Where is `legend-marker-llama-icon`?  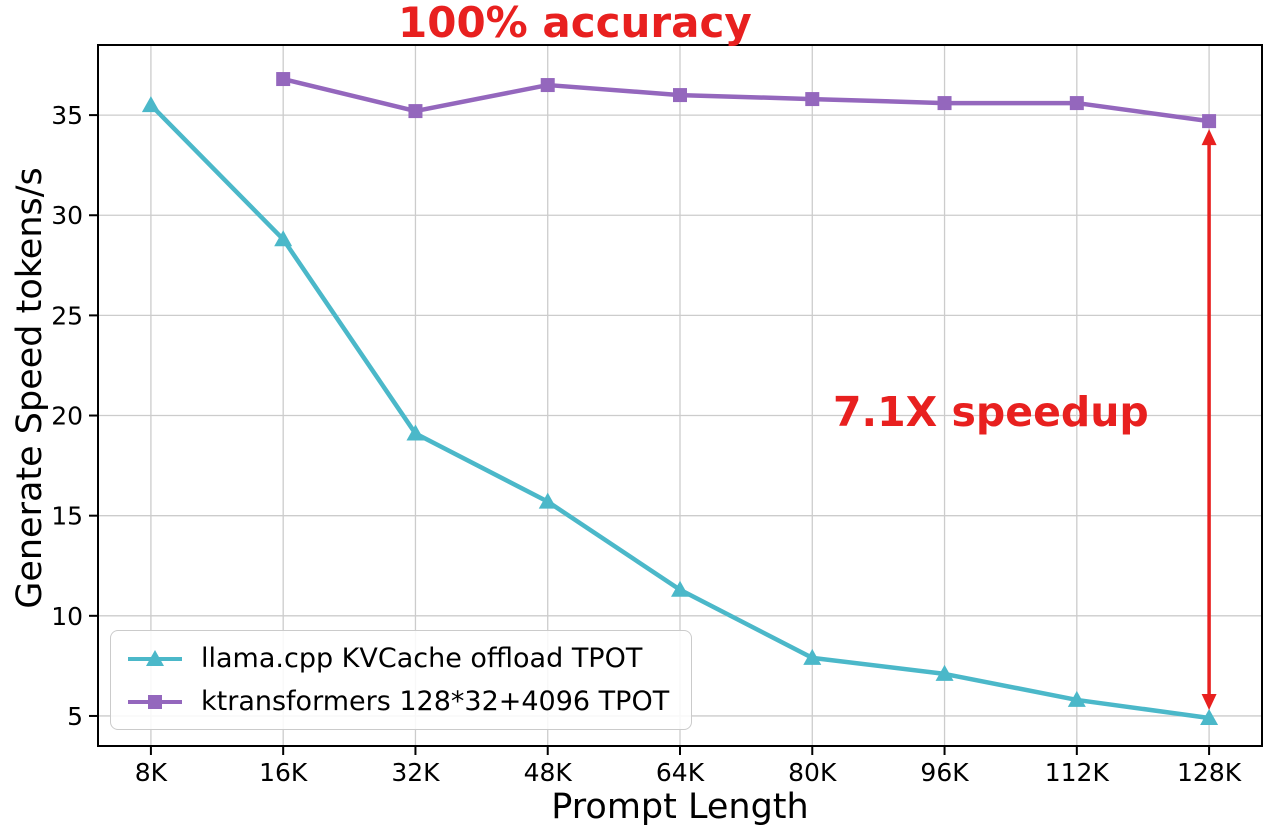 legend-marker-llama-icon is located at coordinates (155, 657).